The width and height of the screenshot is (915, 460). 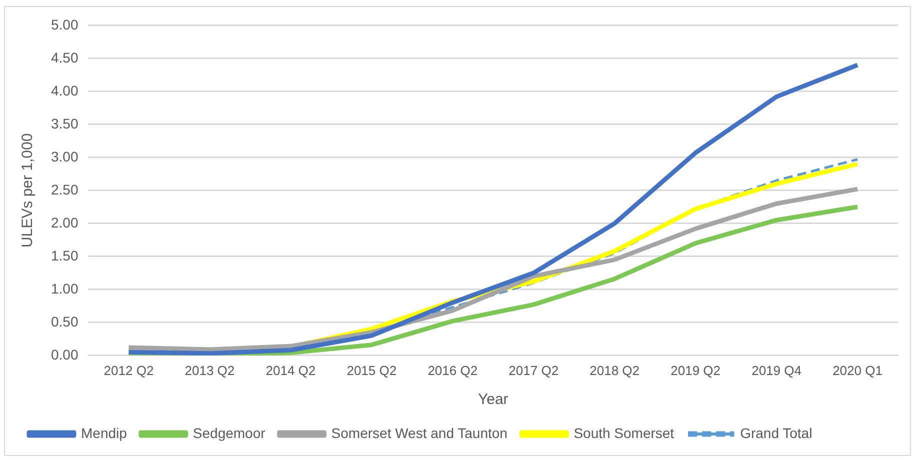 What do you see at coordinates (64, 24) in the screenshot?
I see `y-tick-label: 5.00` at bounding box center [64, 24].